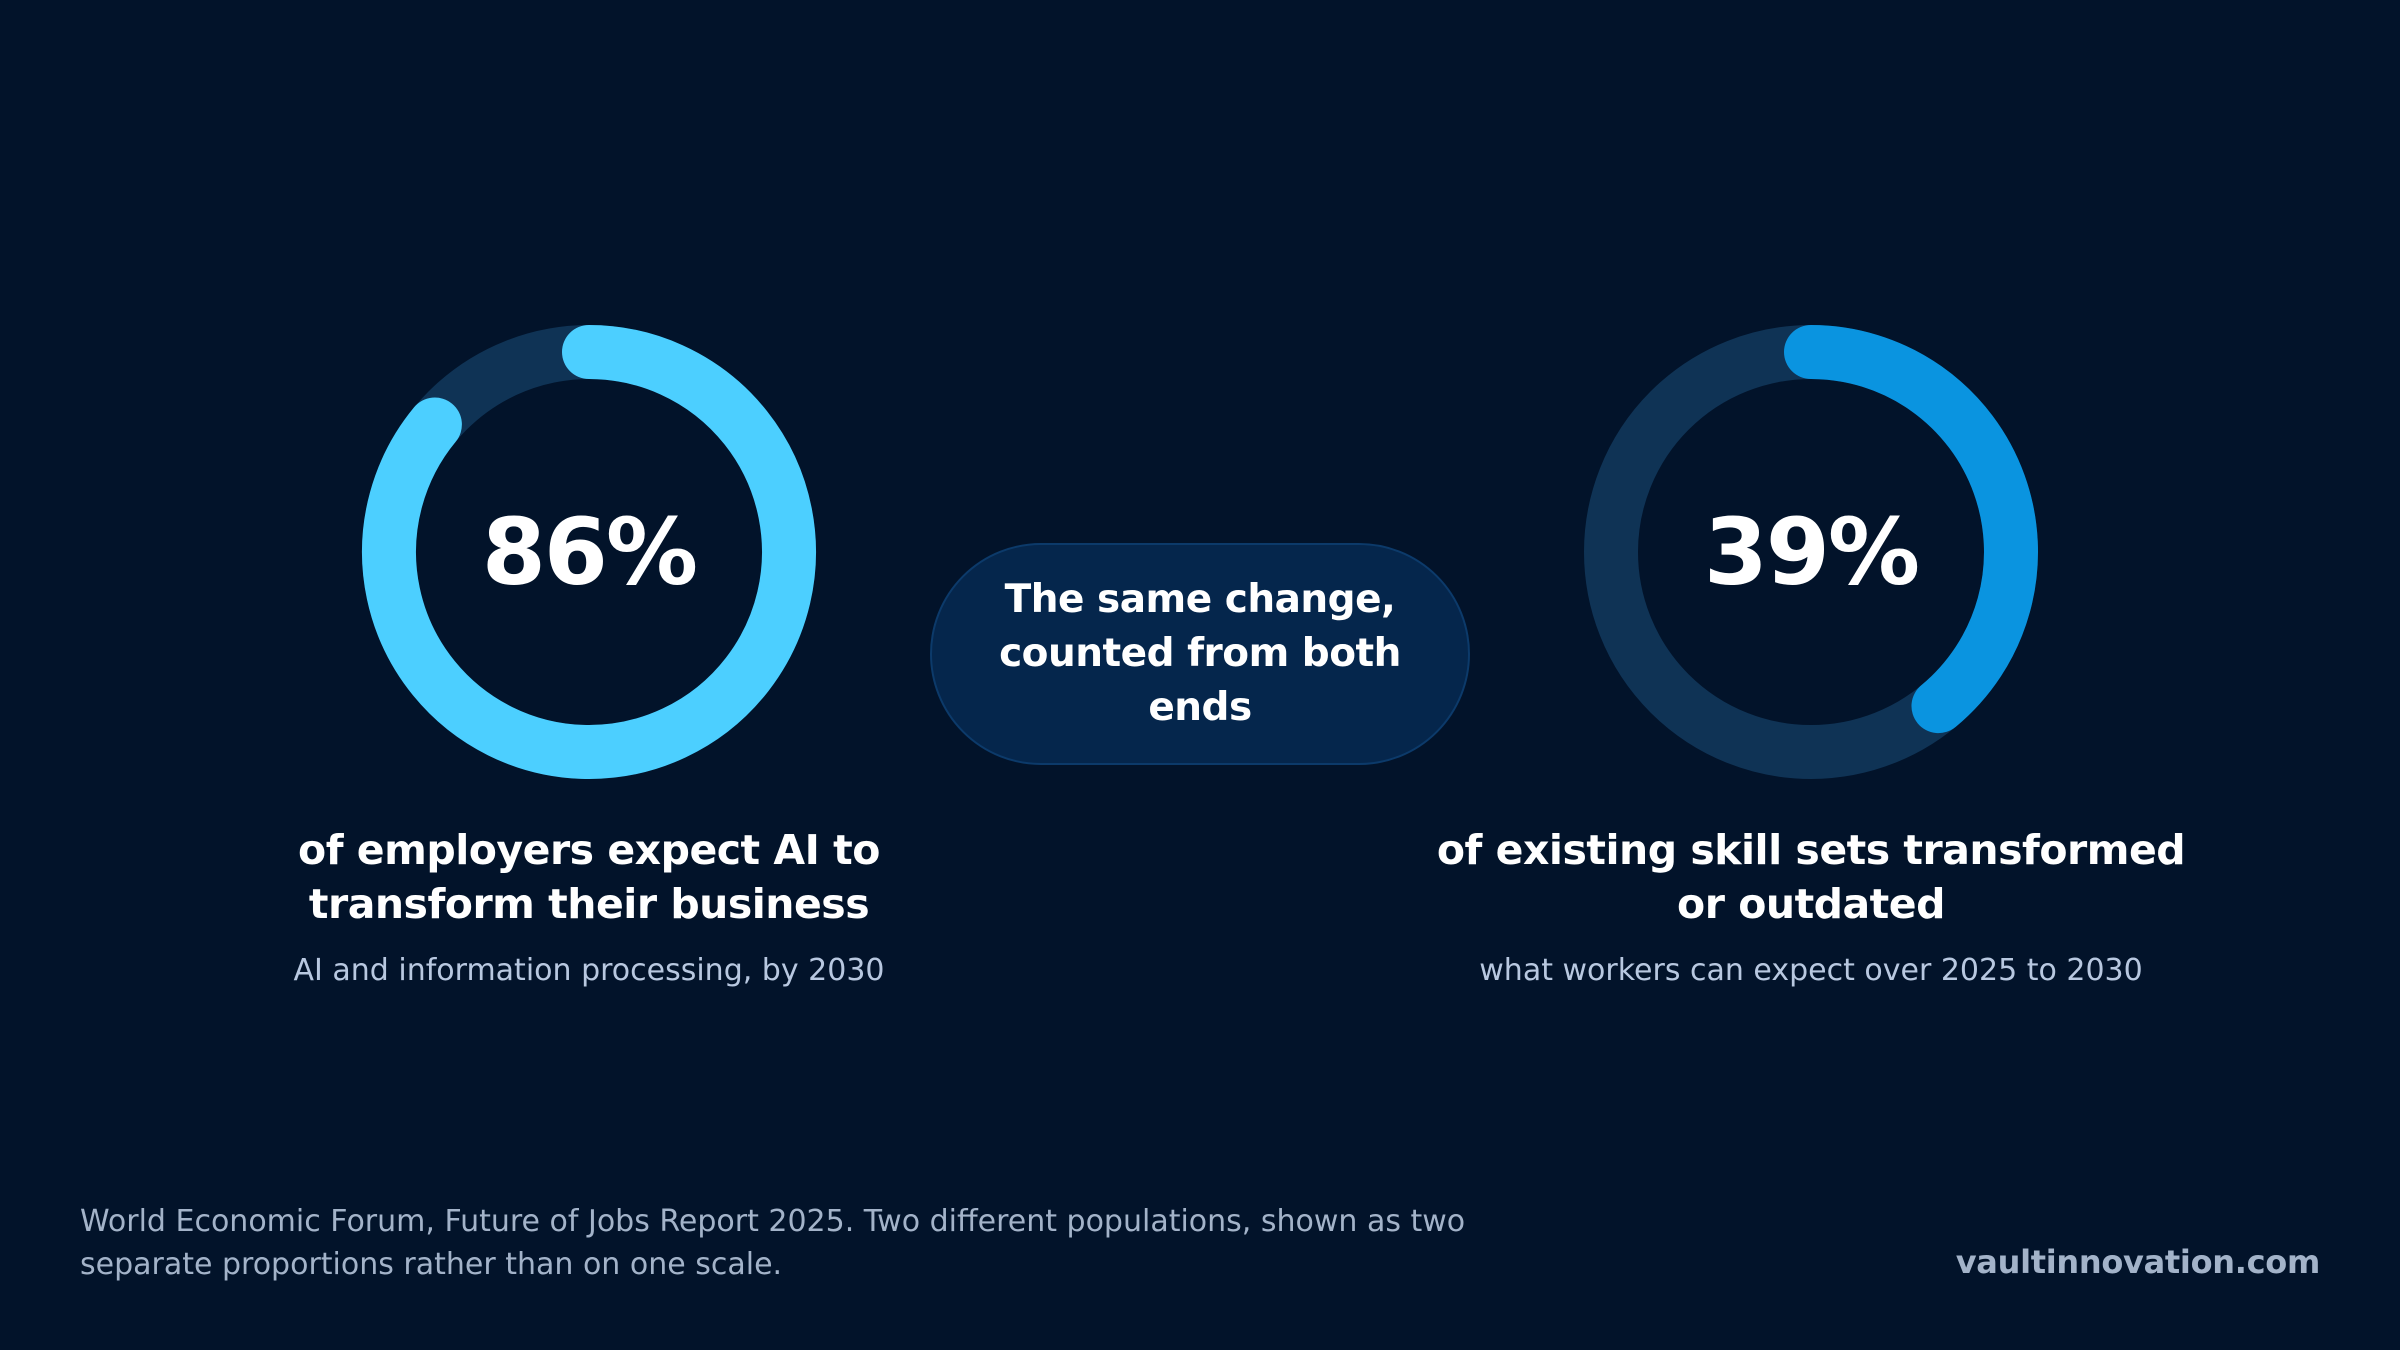  I want to click on donut-value-label: 86%, so click(589, 552).